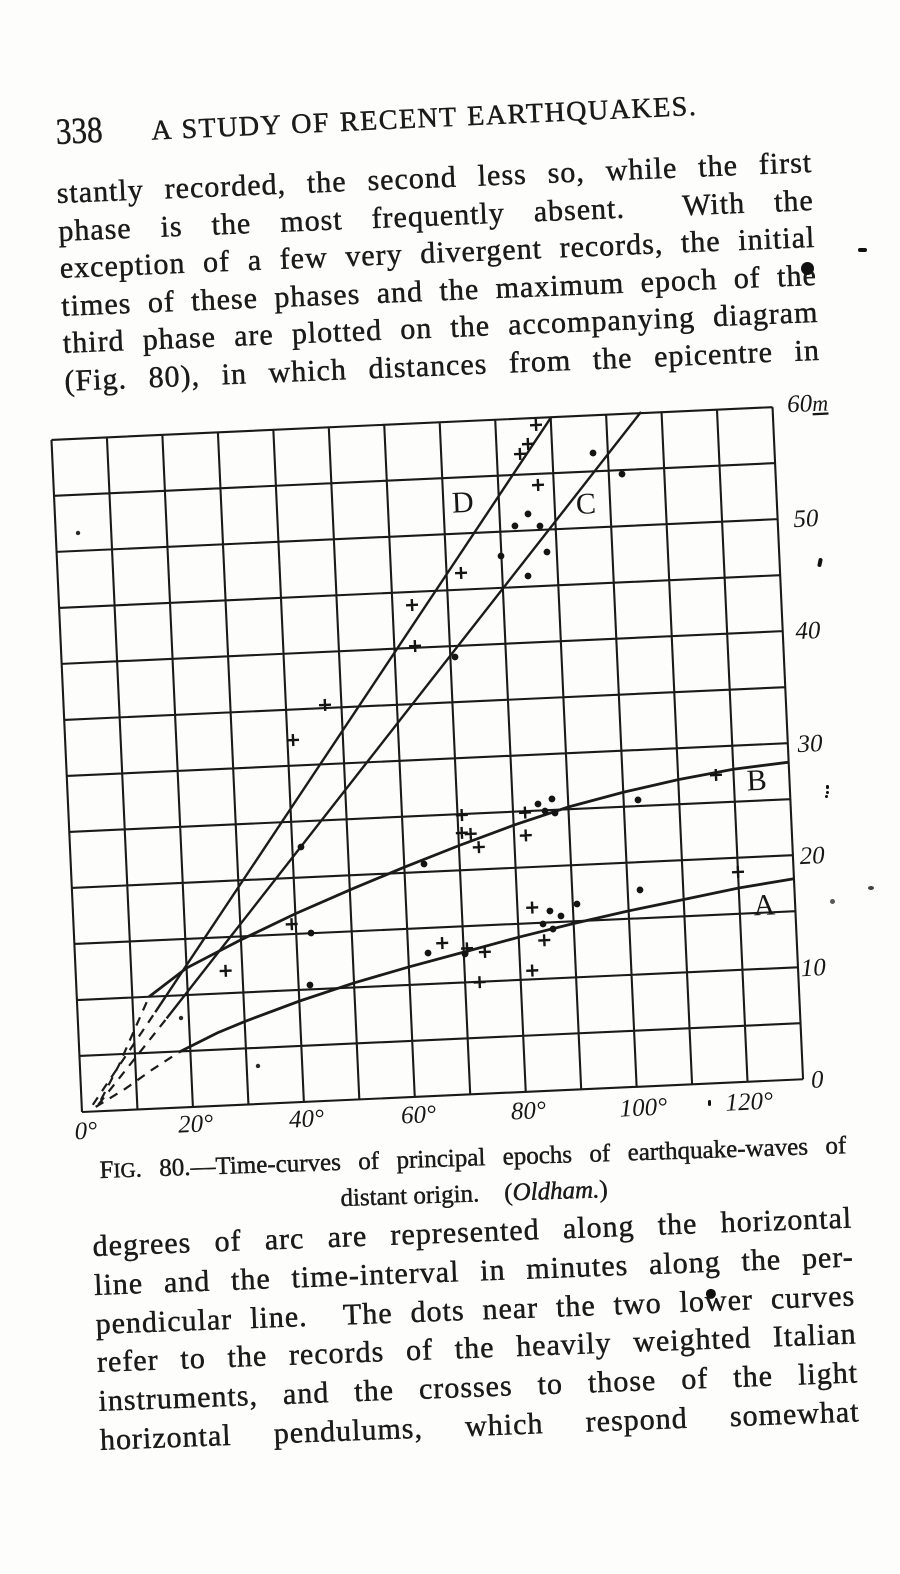  What do you see at coordinates (462, 503) in the screenshot?
I see `svg-text: D` at bounding box center [462, 503].